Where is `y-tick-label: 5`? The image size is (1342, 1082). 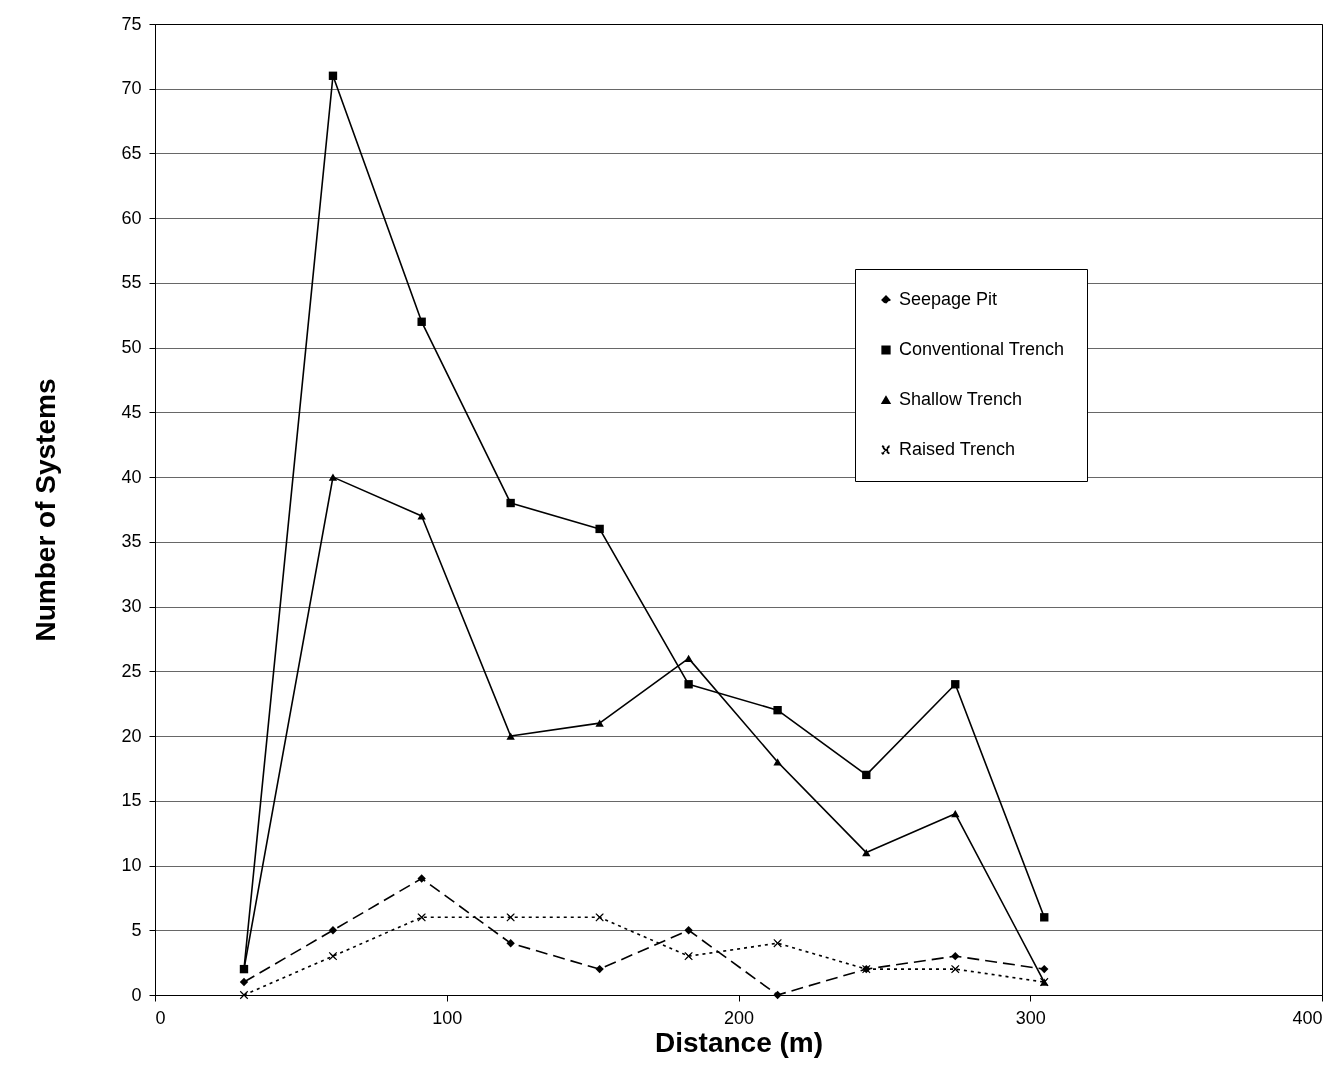 y-tick-label: 5 is located at coordinates (136, 929).